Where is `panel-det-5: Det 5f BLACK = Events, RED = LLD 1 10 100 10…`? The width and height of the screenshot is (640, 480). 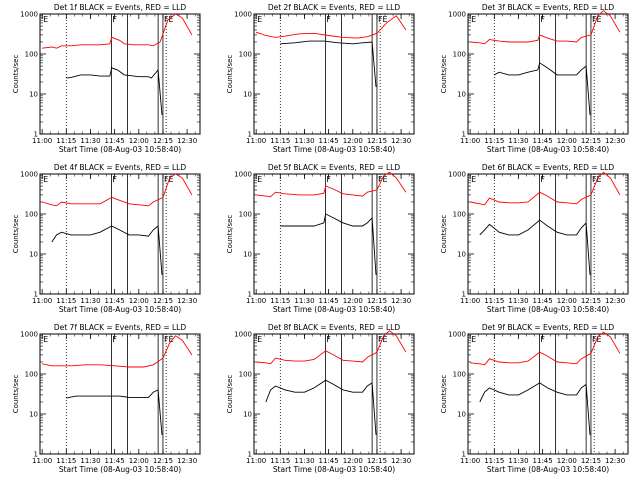
panel-det-5: Det 5f BLACK = Events, RED = LLD 1 10 100 10… is located at coordinates (320, 238).